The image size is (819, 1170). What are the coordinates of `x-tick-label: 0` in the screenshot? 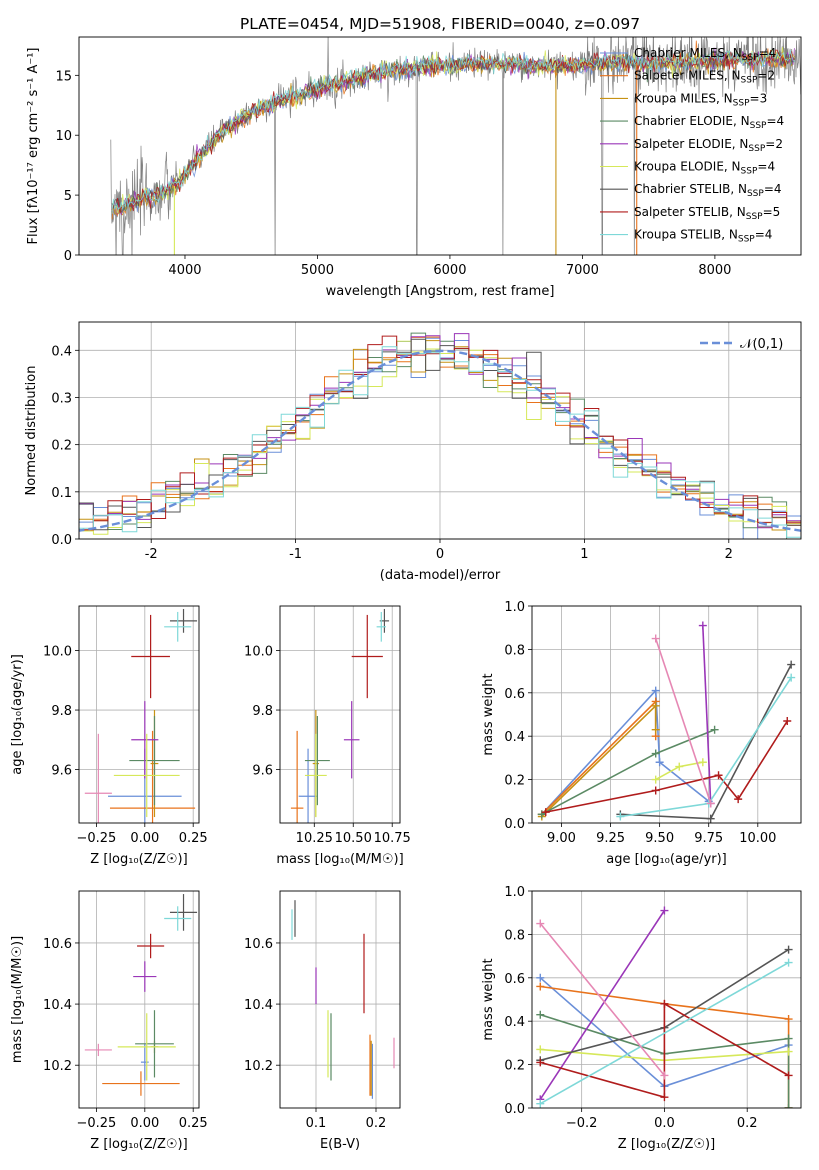 It's located at (440, 554).